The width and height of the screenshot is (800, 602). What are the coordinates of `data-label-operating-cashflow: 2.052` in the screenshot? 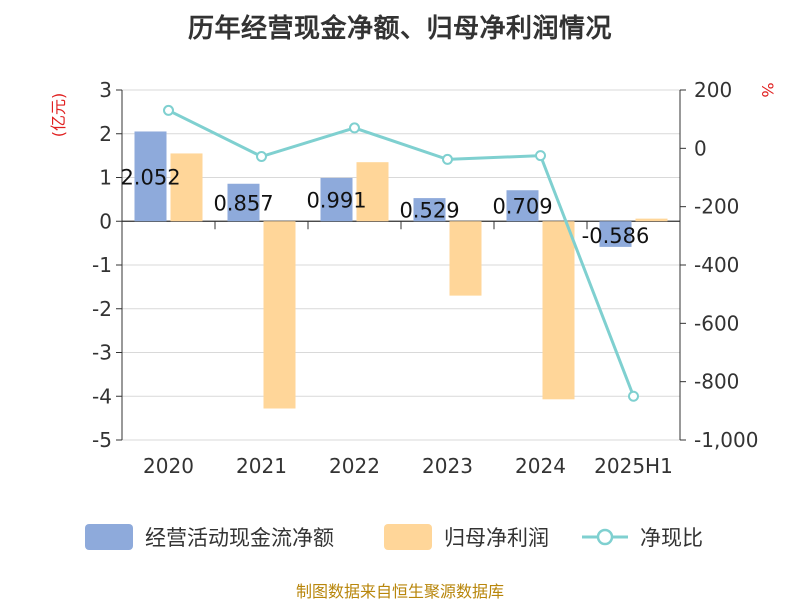 It's located at (150, 177).